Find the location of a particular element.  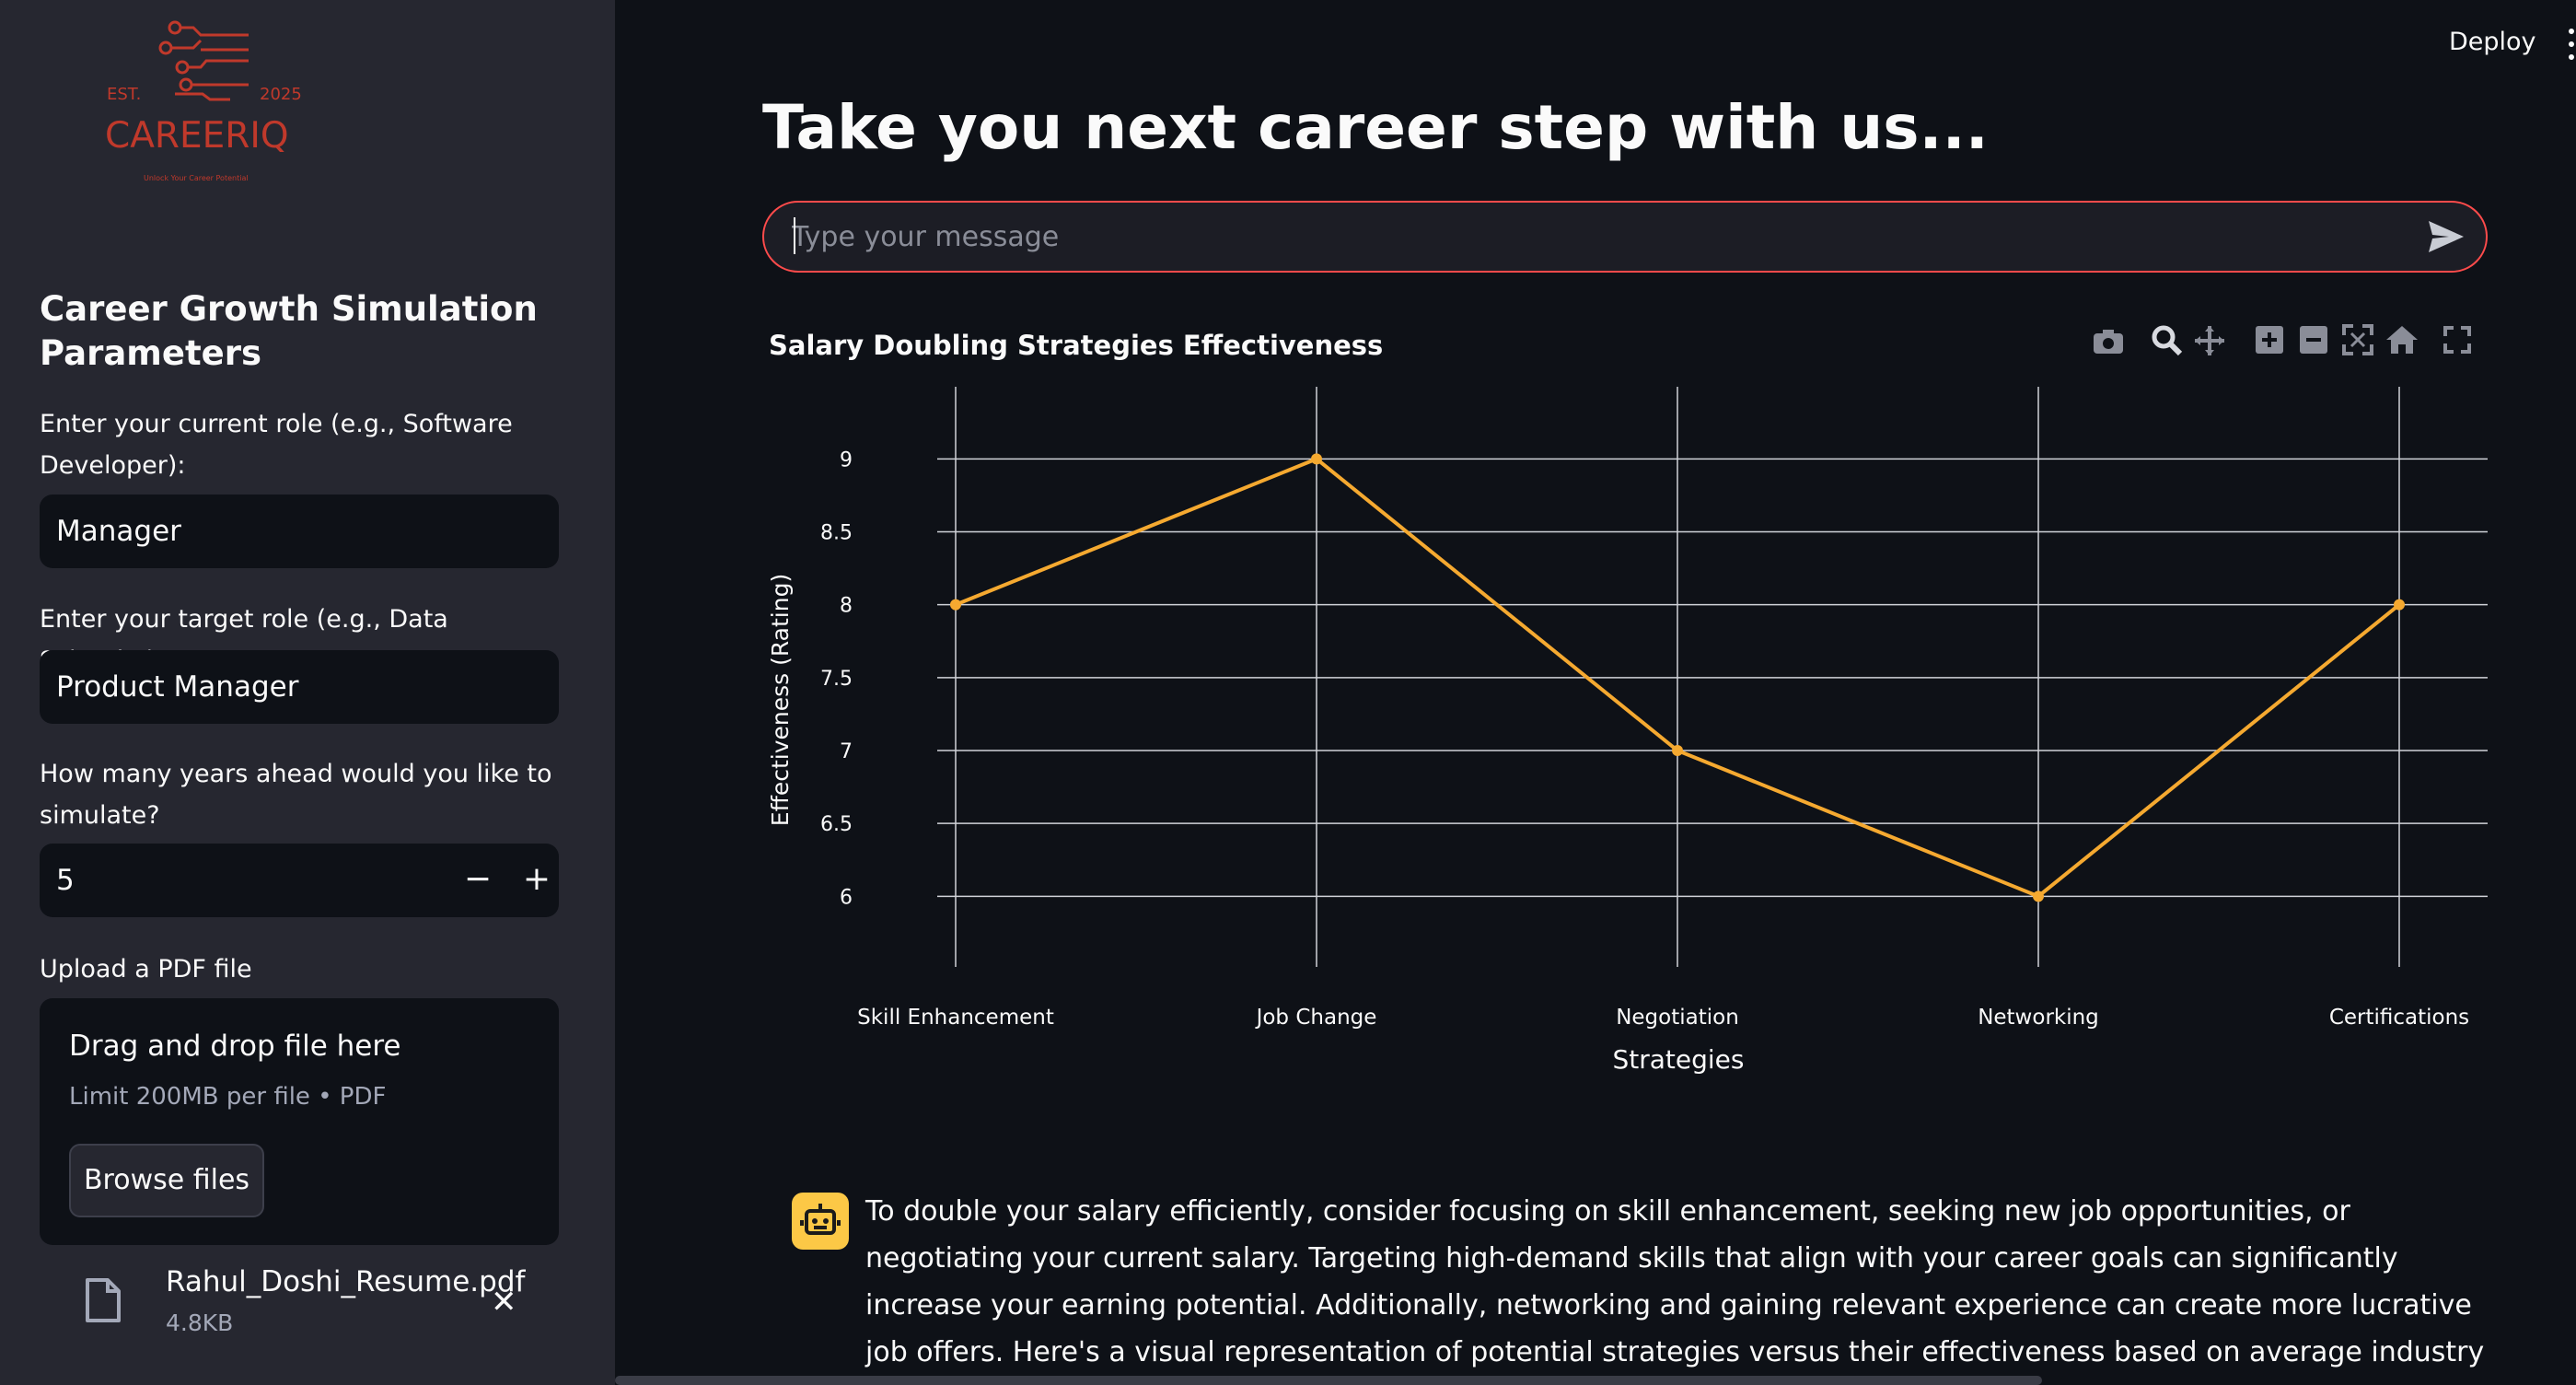

browse-files-button: Browse files is located at coordinates (166, 1180).